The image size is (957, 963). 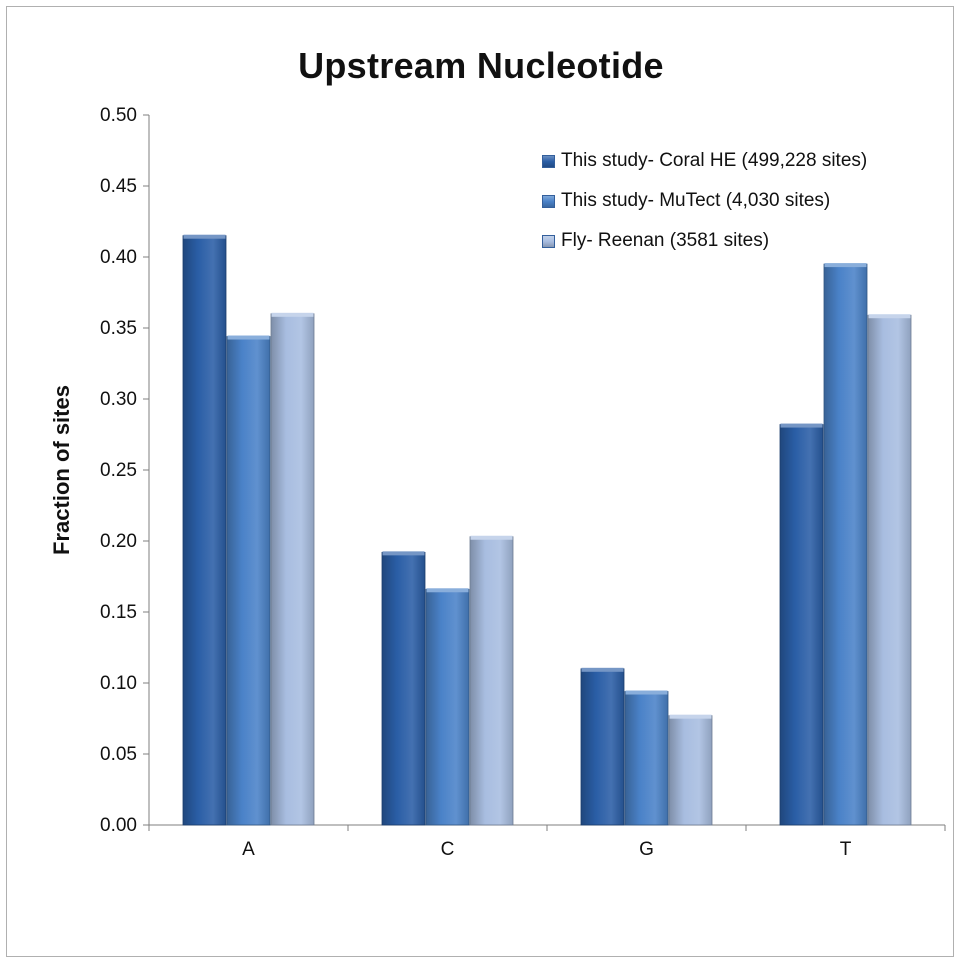 What do you see at coordinates (448, 849) in the screenshot?
I see `x-tick-label: C` at bounding box center [448, 849].